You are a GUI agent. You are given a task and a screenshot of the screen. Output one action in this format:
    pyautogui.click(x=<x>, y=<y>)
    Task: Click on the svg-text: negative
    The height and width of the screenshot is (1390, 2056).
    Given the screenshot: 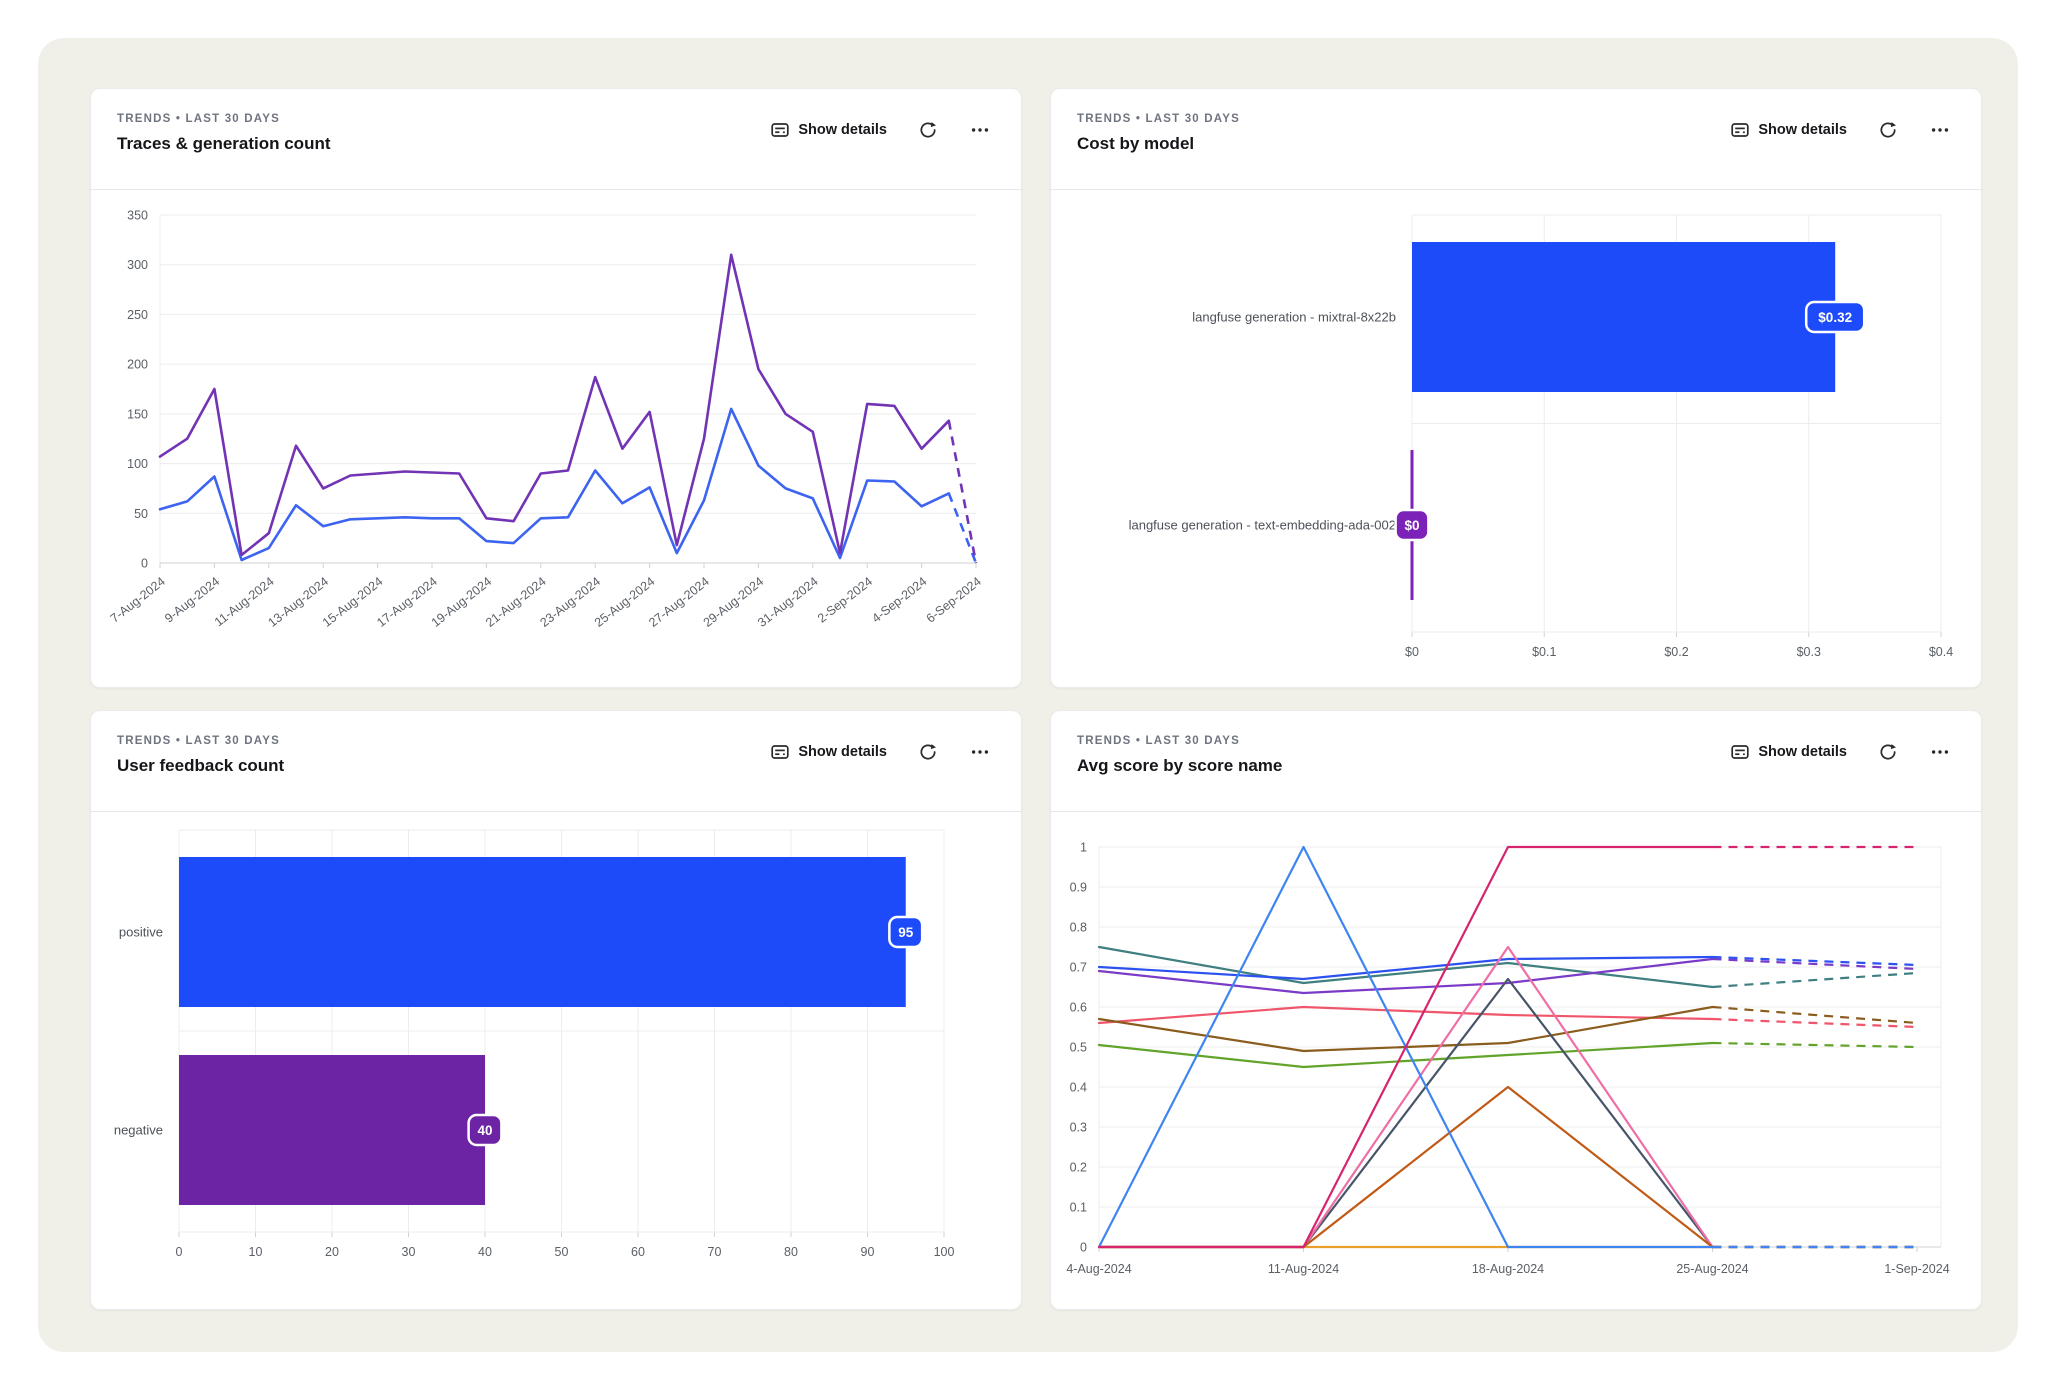 What is the action you would take?
    pyautogui.click(x=138, y=1130)
    